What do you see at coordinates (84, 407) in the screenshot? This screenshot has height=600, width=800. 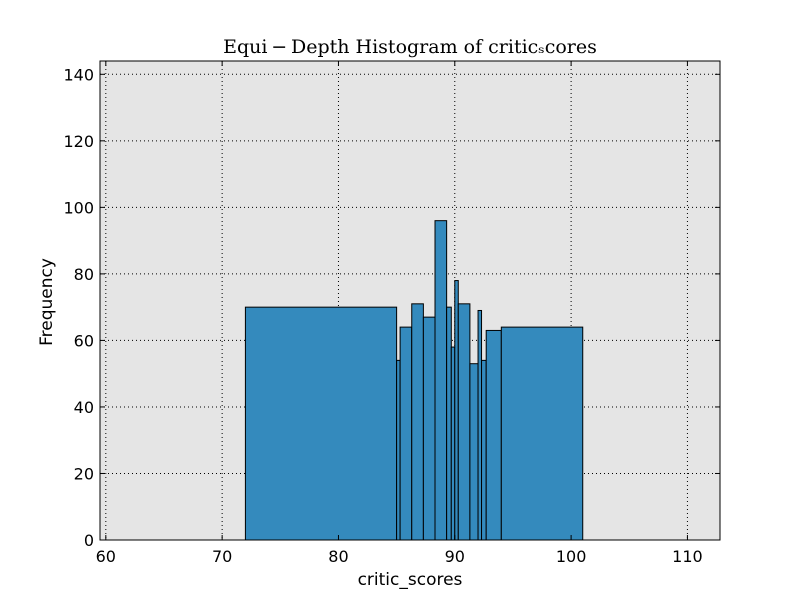 I see `y-tick-label: 40` at bounding box center [84, 407].